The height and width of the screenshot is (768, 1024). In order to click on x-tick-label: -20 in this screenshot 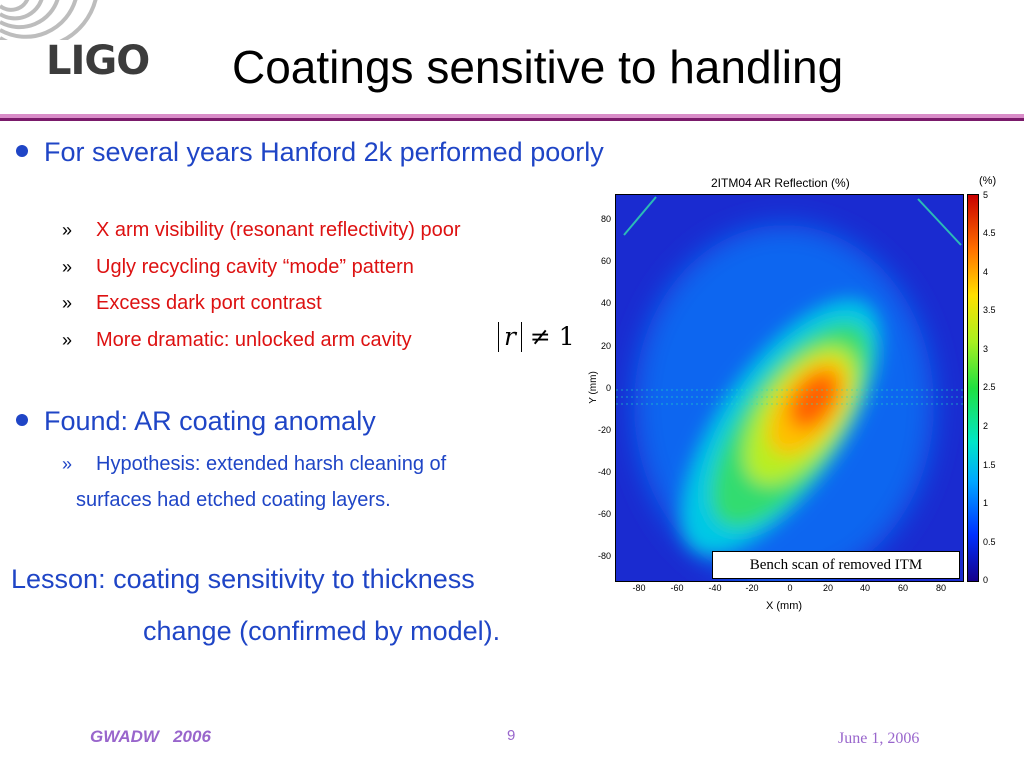, I will do `click(752, 588)`.